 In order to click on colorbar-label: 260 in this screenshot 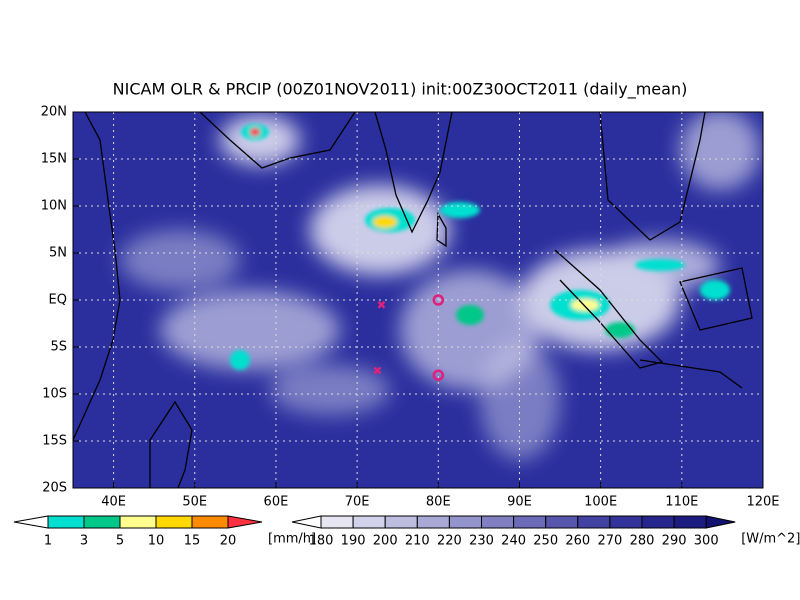, I will do `click(577, 541)`.